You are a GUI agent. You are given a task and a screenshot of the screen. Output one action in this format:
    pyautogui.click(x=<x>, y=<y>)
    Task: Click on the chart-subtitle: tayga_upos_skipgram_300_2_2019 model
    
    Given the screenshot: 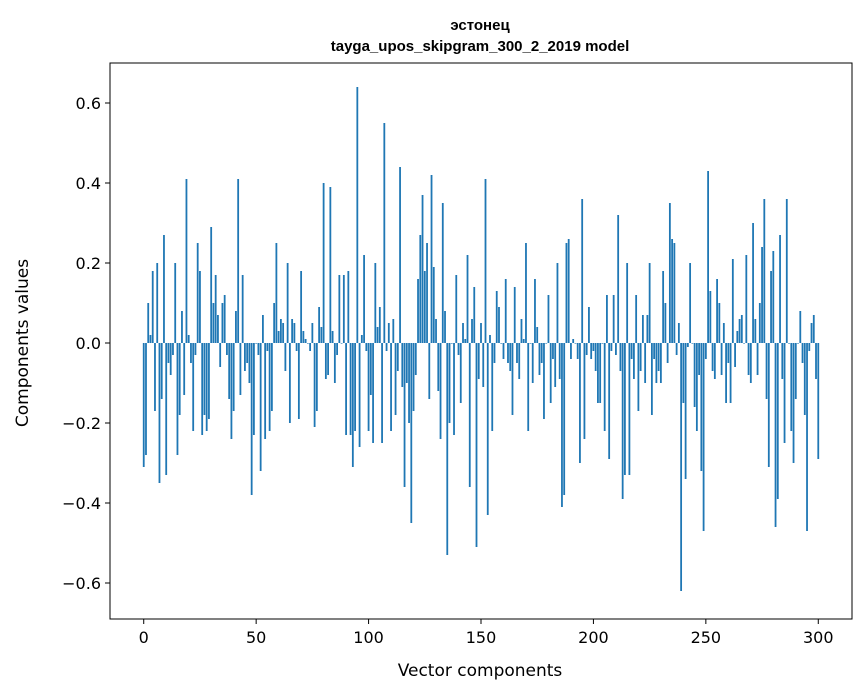 What is the action you would take?
    pyautogui.click(x=480, y=46)
    